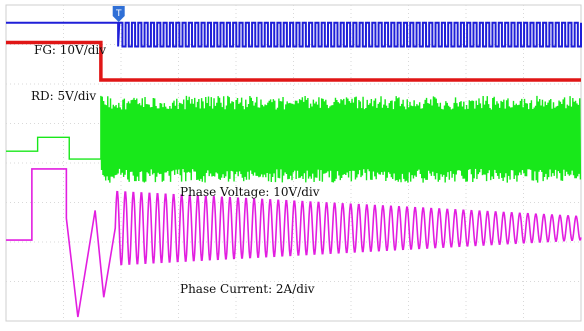 Image resolution: width=584 pixels, height=331 pixels. What do you see at coordinates (250, 192) in the screenshot?
I see `phase-voltage-trace-label: Phase Voltage: 10V/div` at bounding box center [250, 192].